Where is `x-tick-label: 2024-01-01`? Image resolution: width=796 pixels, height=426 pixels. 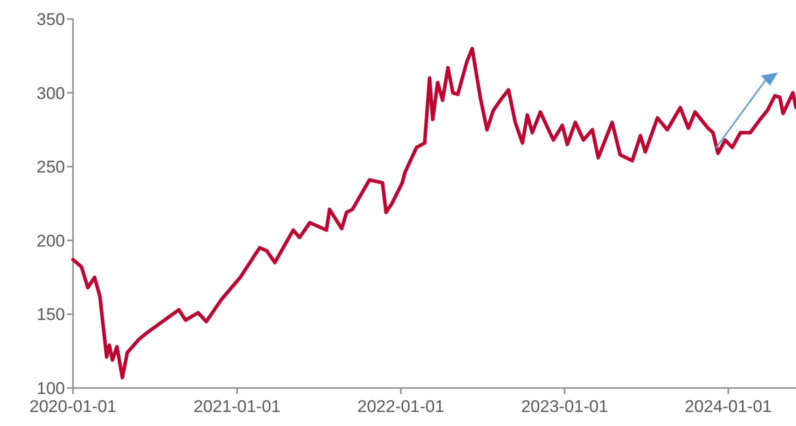
x-tick-label: 2024-01-01 is located at coordinates (728, 406).